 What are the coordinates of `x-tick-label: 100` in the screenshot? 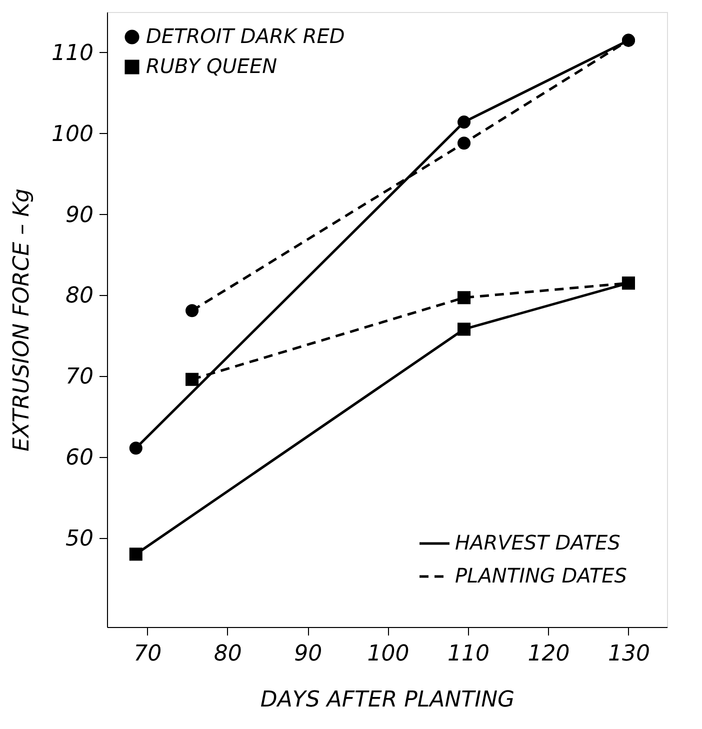 It's located at (388, 654).